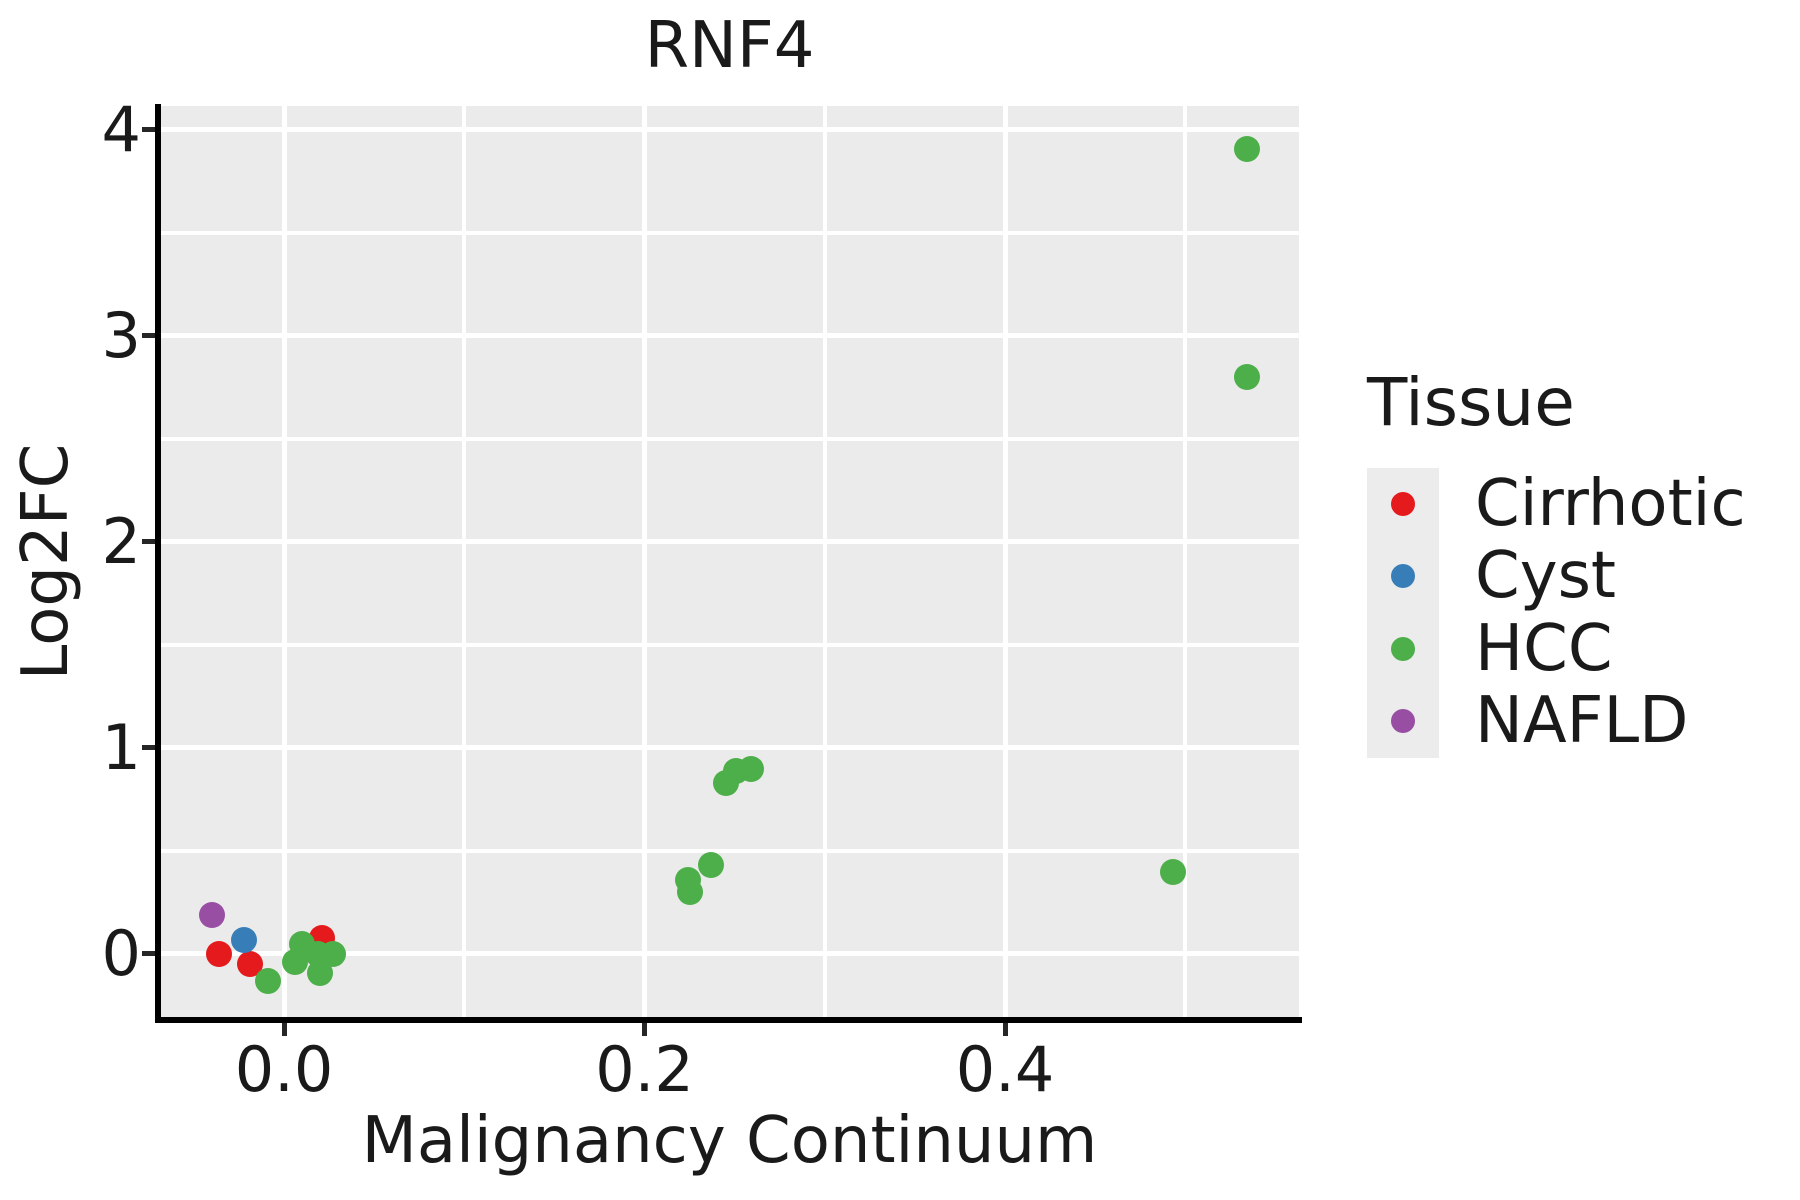 This screenshot has width=1800, height=1200. What do you see at coordinates (284, 1069) in the screenshot?
I see `x-tick-label: 0.0` at bounding box center [284, 1069].